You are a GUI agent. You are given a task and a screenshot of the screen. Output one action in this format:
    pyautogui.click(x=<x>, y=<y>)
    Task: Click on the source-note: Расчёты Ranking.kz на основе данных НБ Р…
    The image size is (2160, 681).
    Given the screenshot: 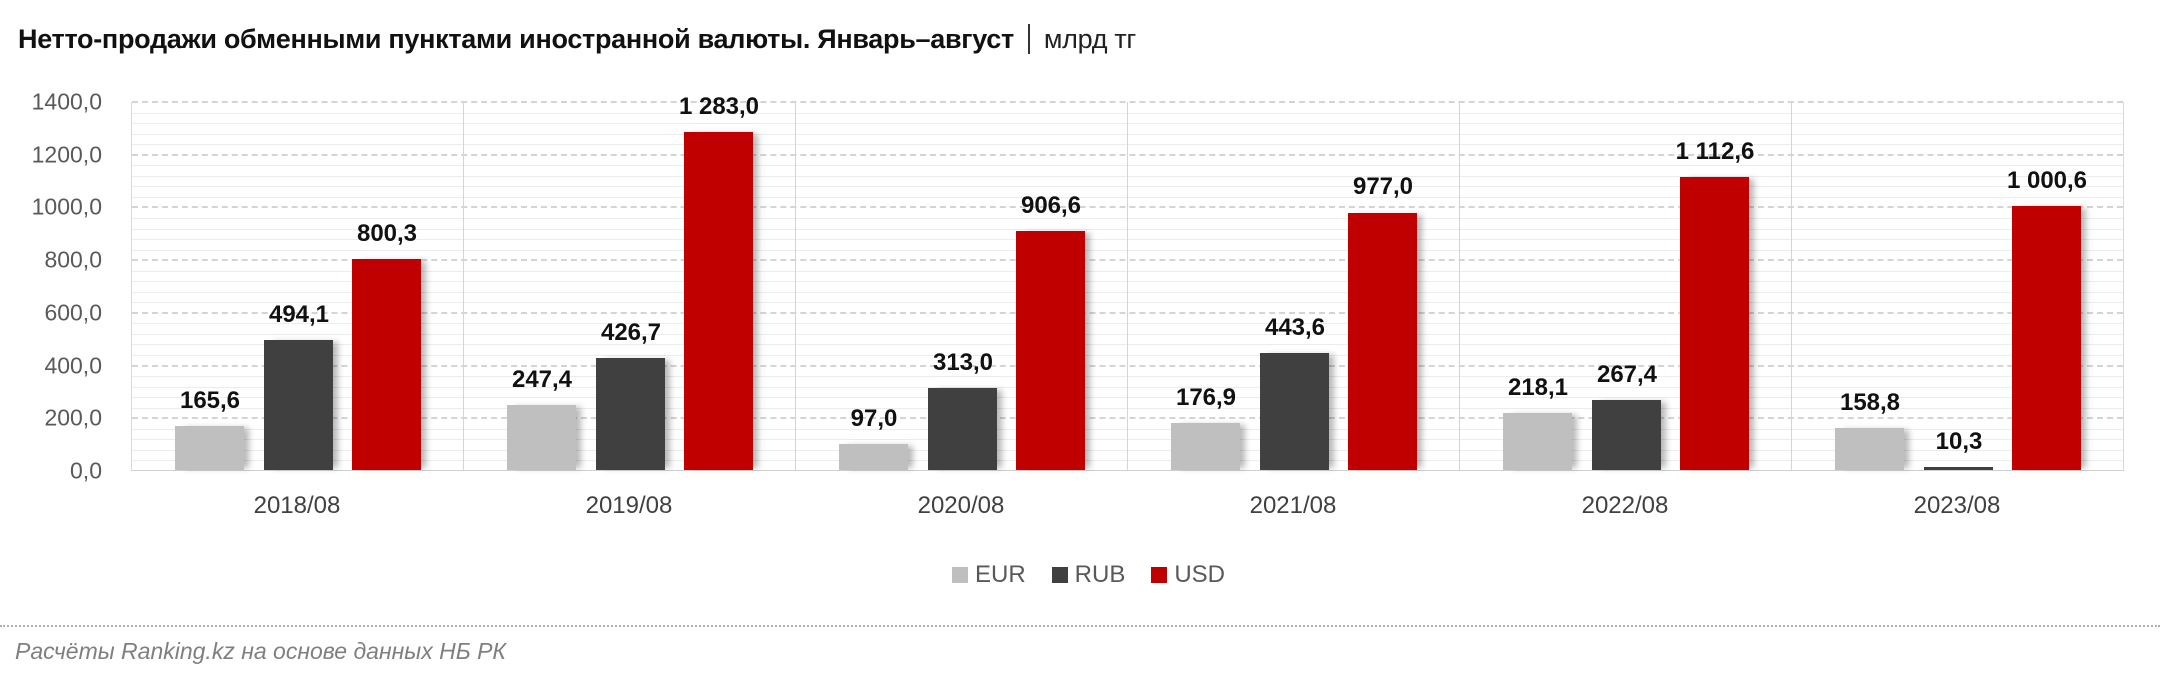 What is the action you would take?
    pyautogui.click(x=260, y=651)
    